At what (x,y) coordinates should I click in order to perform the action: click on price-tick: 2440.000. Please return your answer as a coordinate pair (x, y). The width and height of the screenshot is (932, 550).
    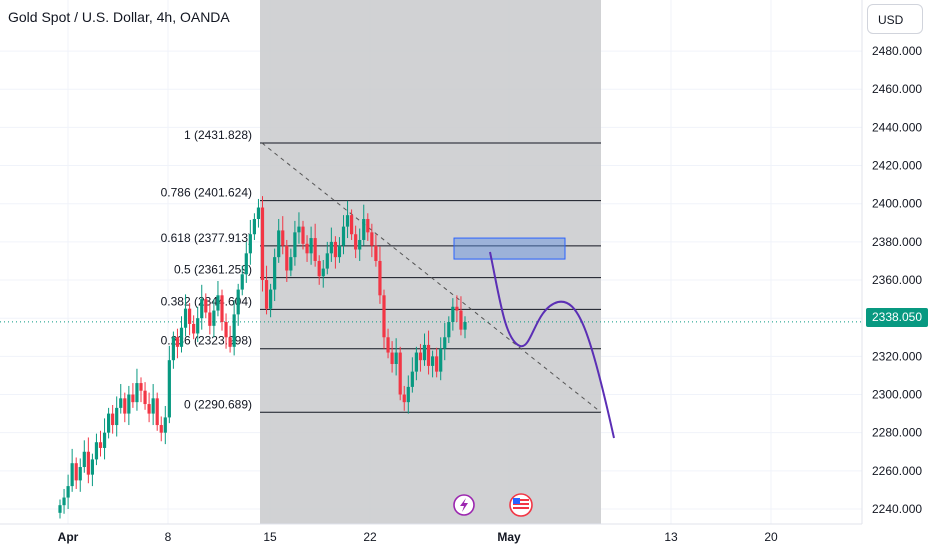
    Looking at the image, I should click on (897, 127).